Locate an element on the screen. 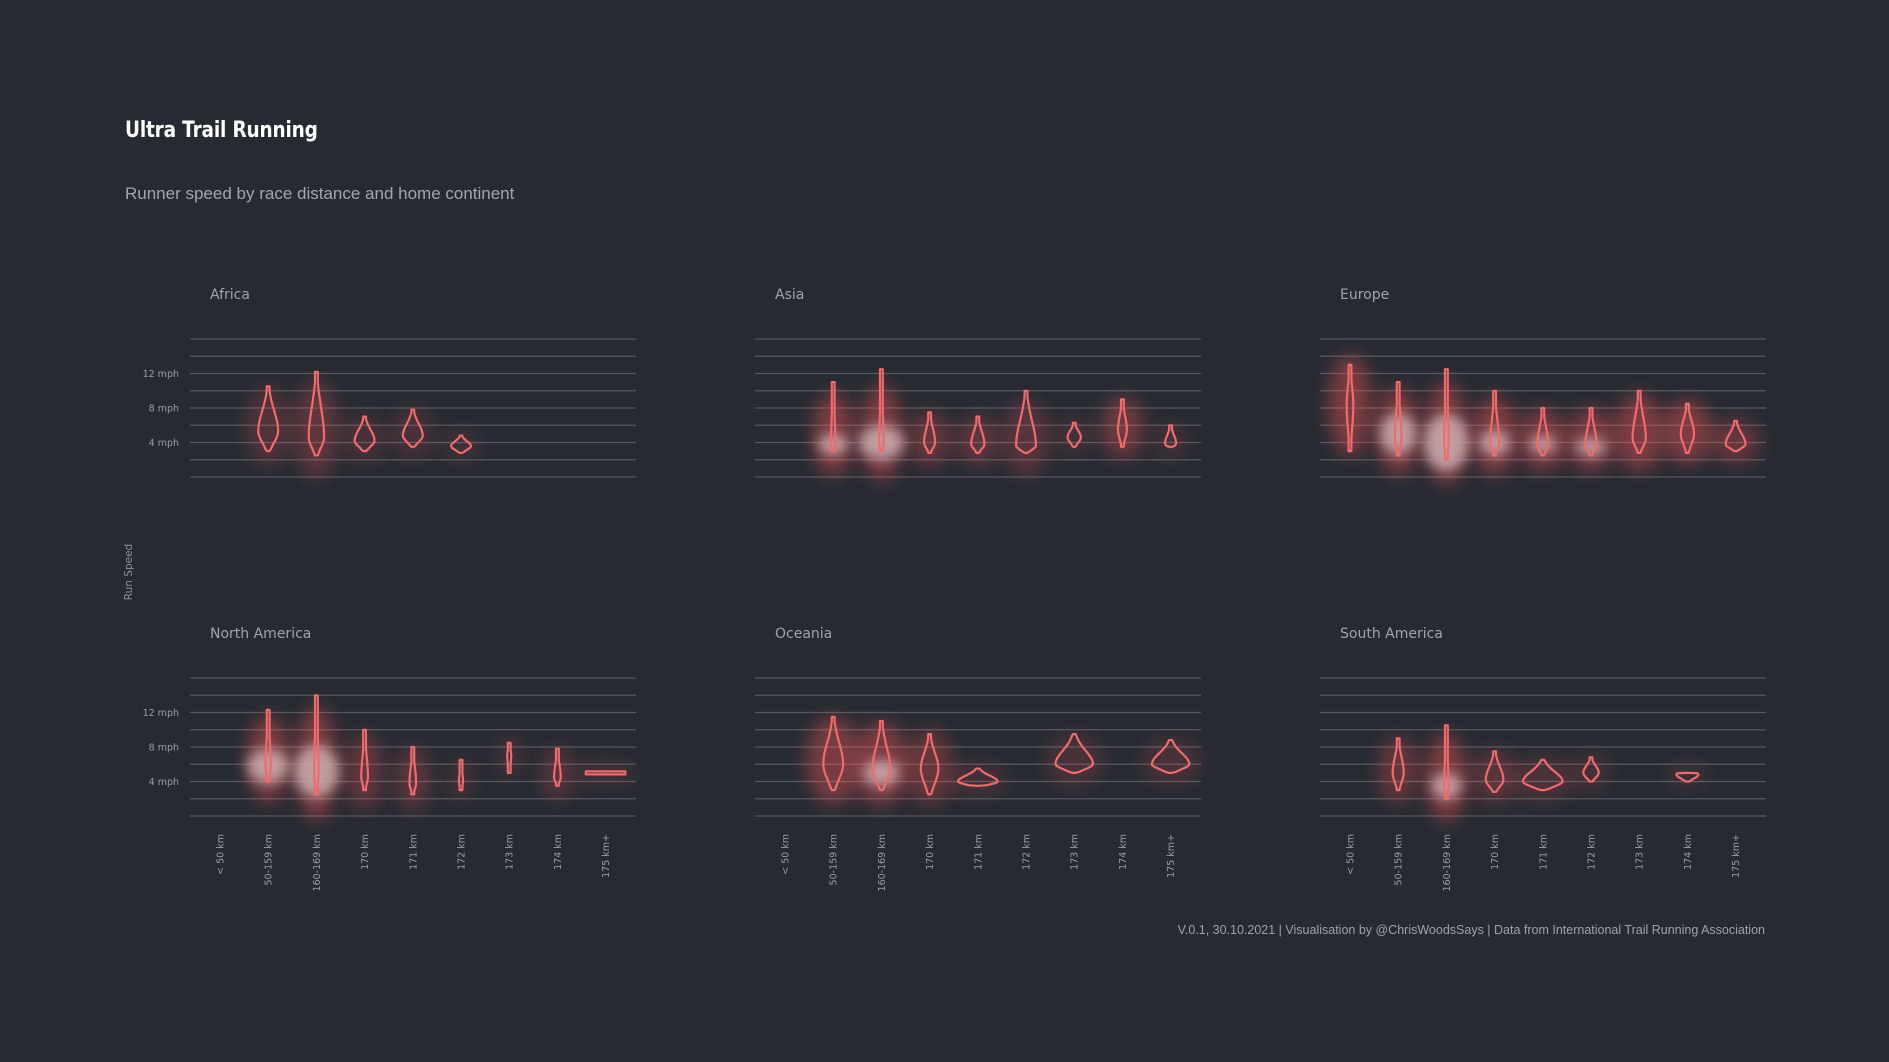 This screenshot has width=1889, height=1062. violin-north-america-173-km is located at coordinates (509, 756).